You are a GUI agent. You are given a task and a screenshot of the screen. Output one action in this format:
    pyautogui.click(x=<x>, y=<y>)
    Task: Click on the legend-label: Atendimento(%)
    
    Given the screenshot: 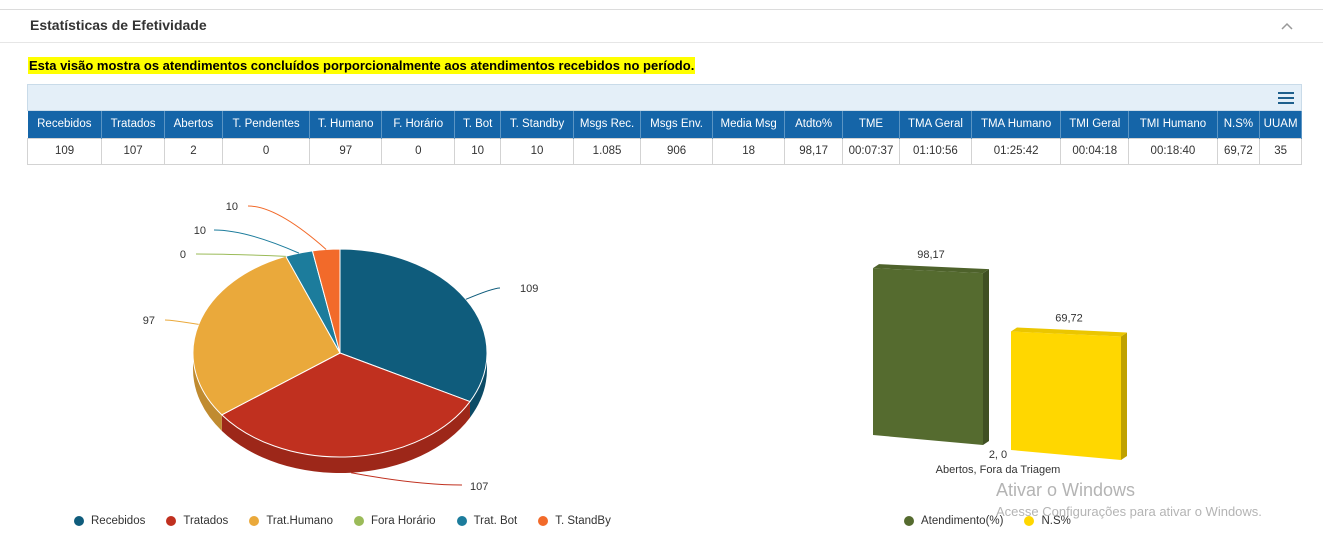 What is the action you would take?
    pyautogui.click(x=962, y=521)
    